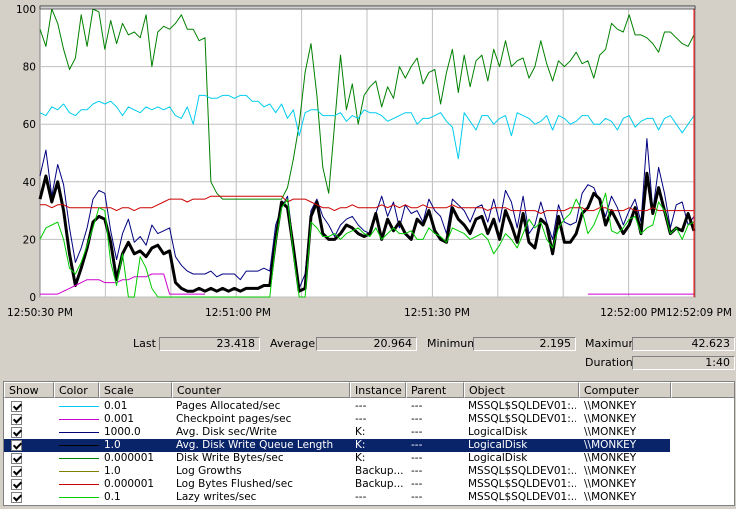 The image size is (736, 509). I want to click on x-tick-label: 12:50:30 PM, so click(40, 313).